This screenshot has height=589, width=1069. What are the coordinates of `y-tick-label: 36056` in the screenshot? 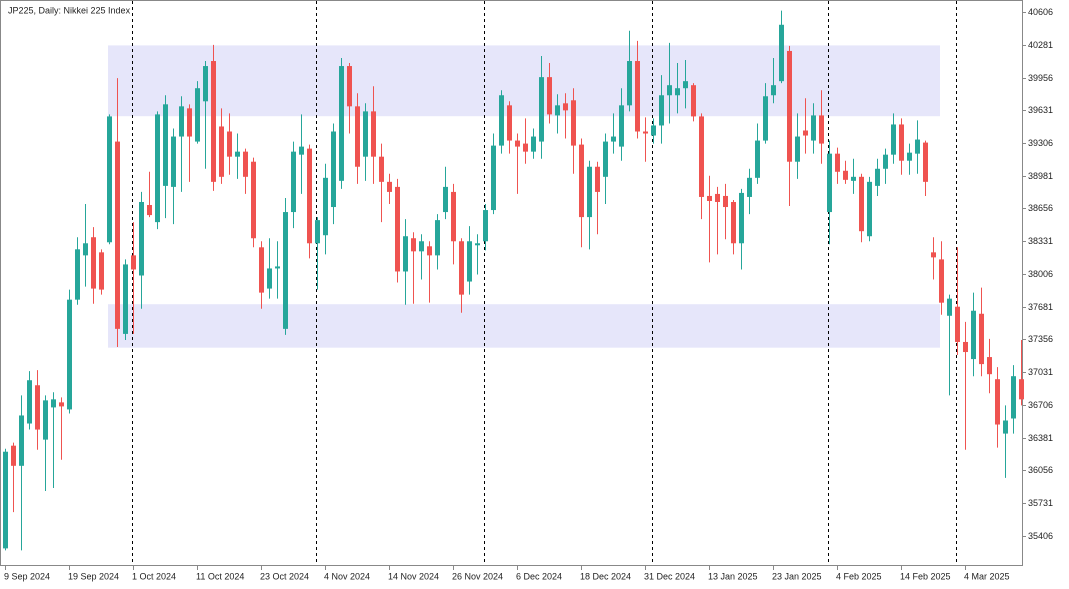 It's located at (1040, 470).